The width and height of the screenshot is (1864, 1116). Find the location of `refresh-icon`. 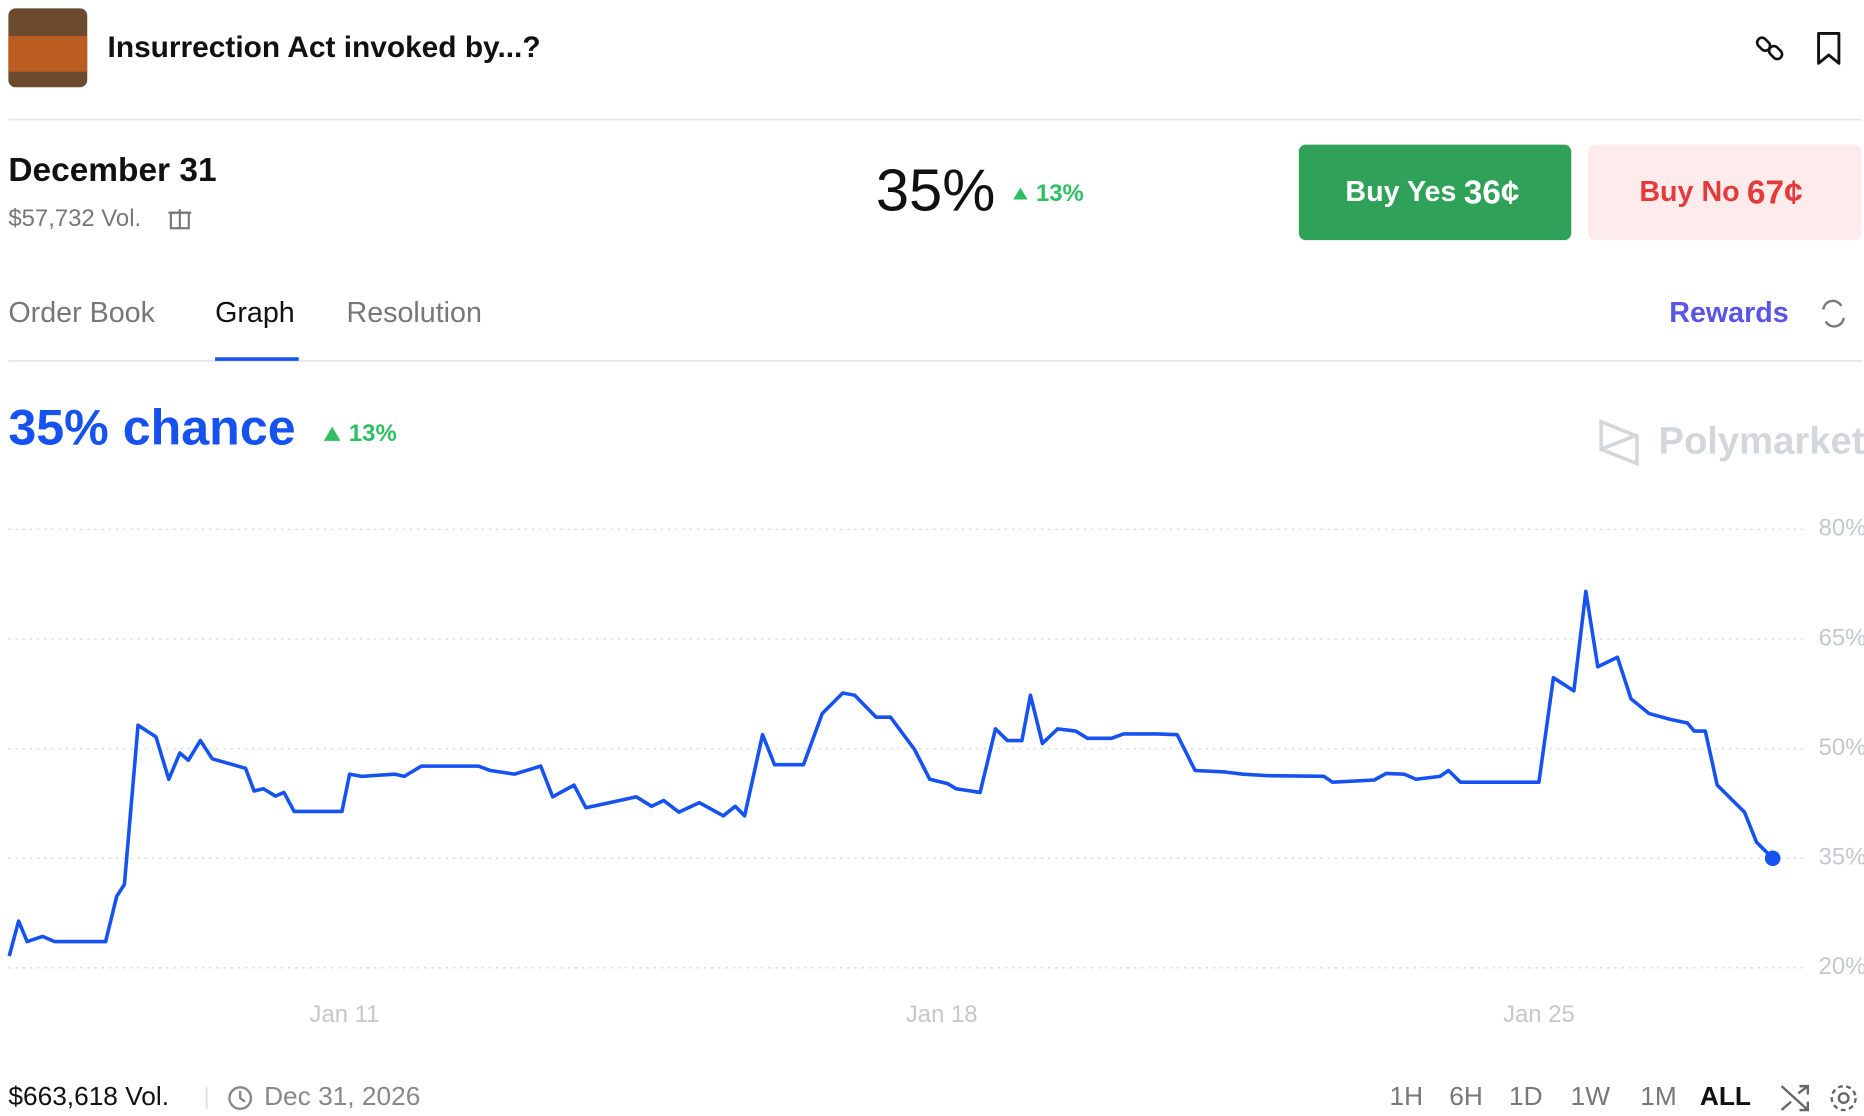

refresh-icon is located at coordinates (1833, 313).